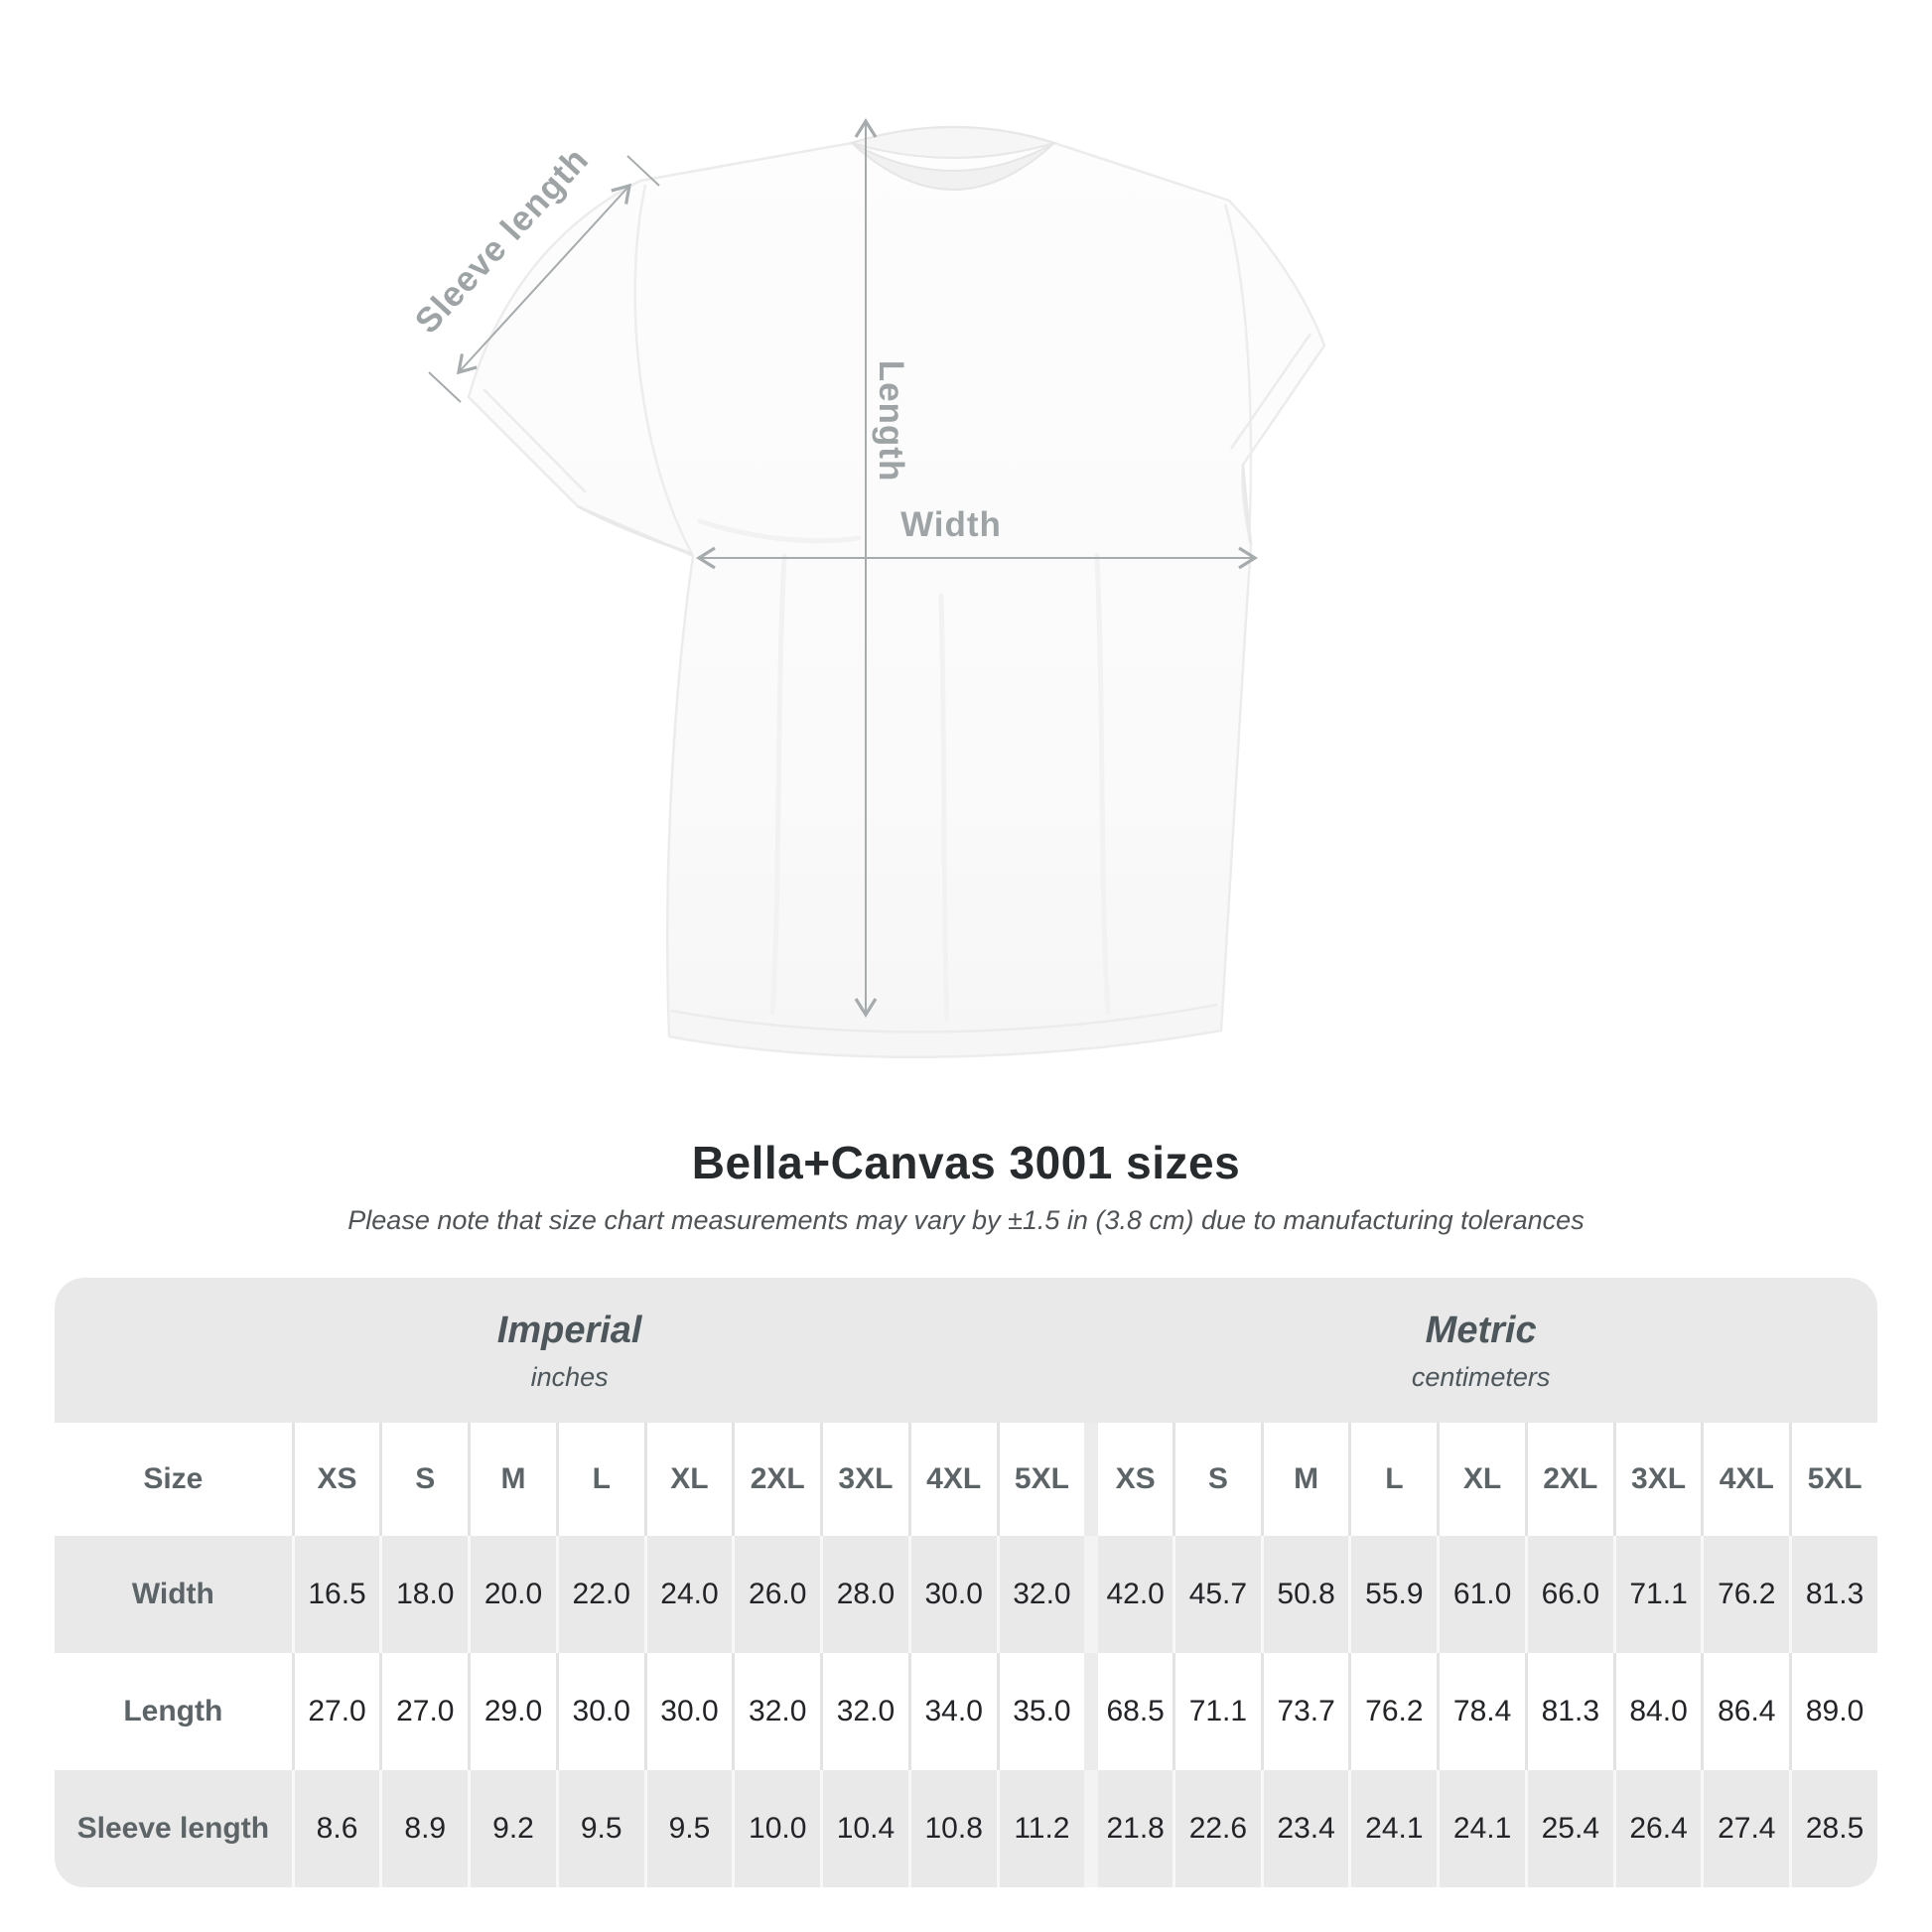 Image resolution: width=1932 pixels, height=1932 pixels. I want to click on width-label: Width, so click(951, 524).